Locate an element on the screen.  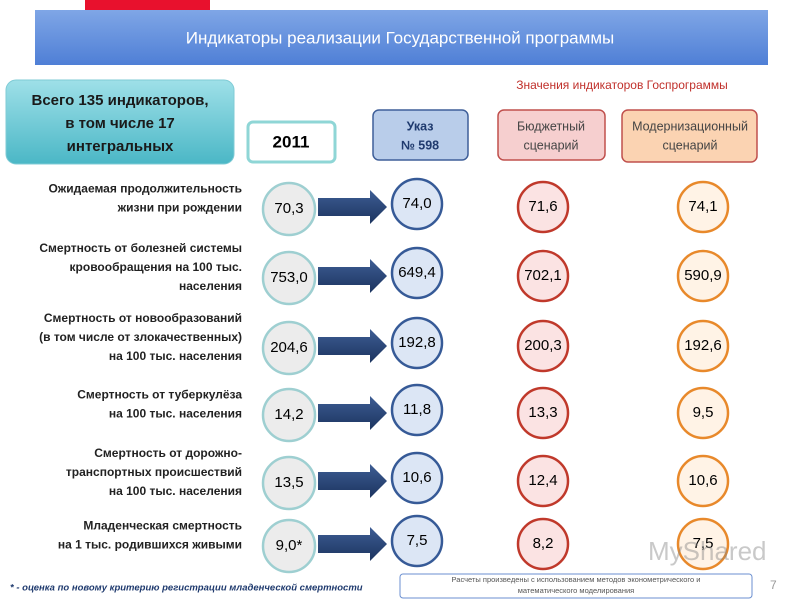
row-label: кровообращения на 100 тыс. is located at coordinates (156, 267).